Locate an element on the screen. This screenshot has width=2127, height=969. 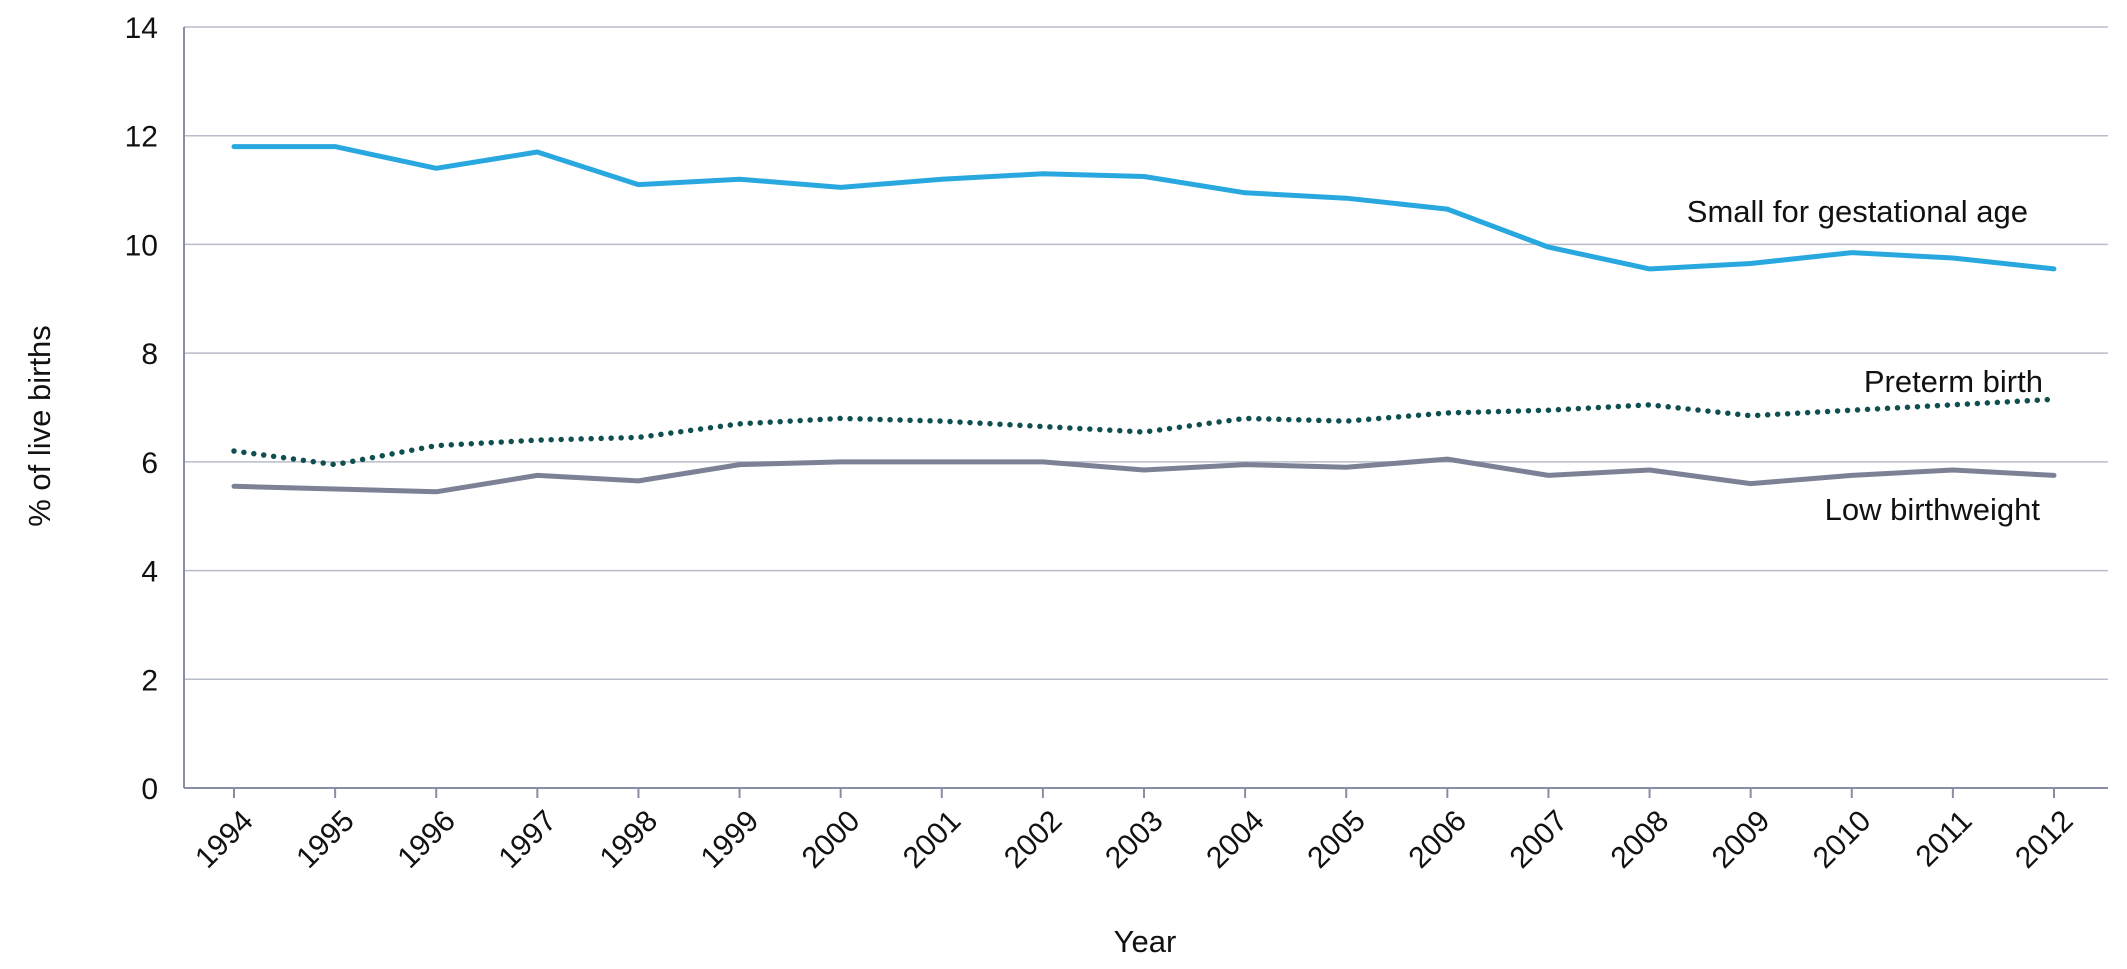
series-label-2: Low birthweight is located at coordinates (1933, 509).